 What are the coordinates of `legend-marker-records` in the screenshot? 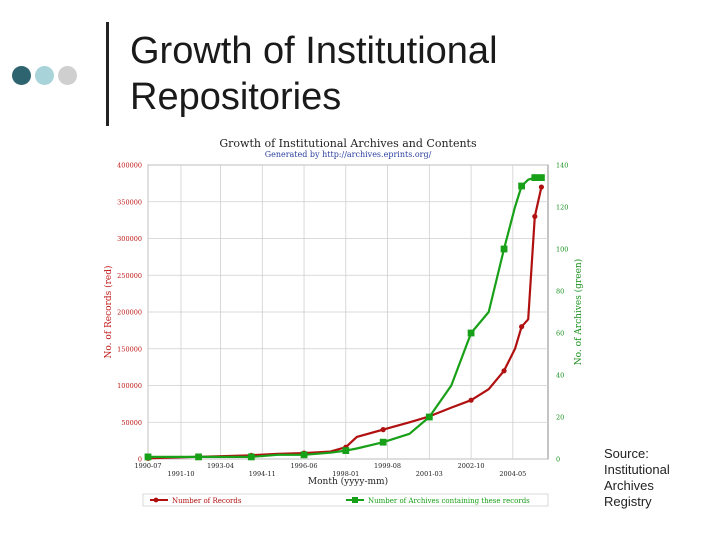 It's located at (156, 500).